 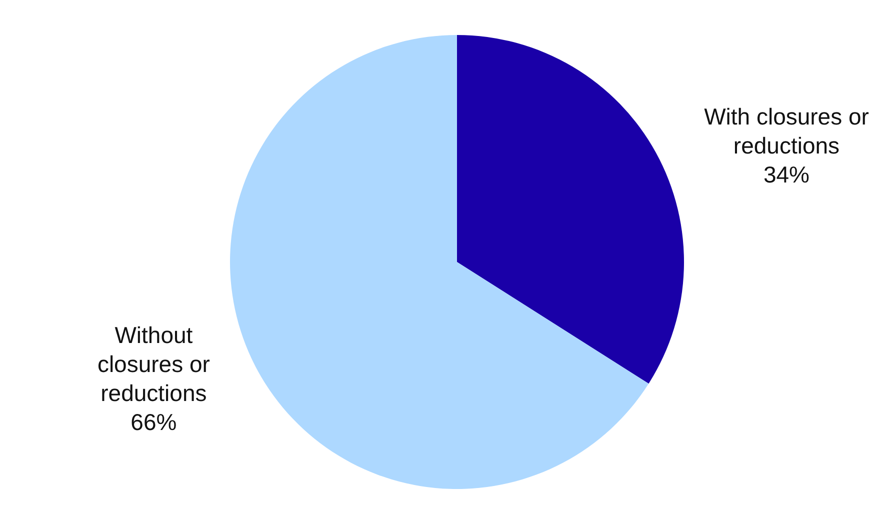 I want to click on data-label: 34%, so click(x=786, y=174).